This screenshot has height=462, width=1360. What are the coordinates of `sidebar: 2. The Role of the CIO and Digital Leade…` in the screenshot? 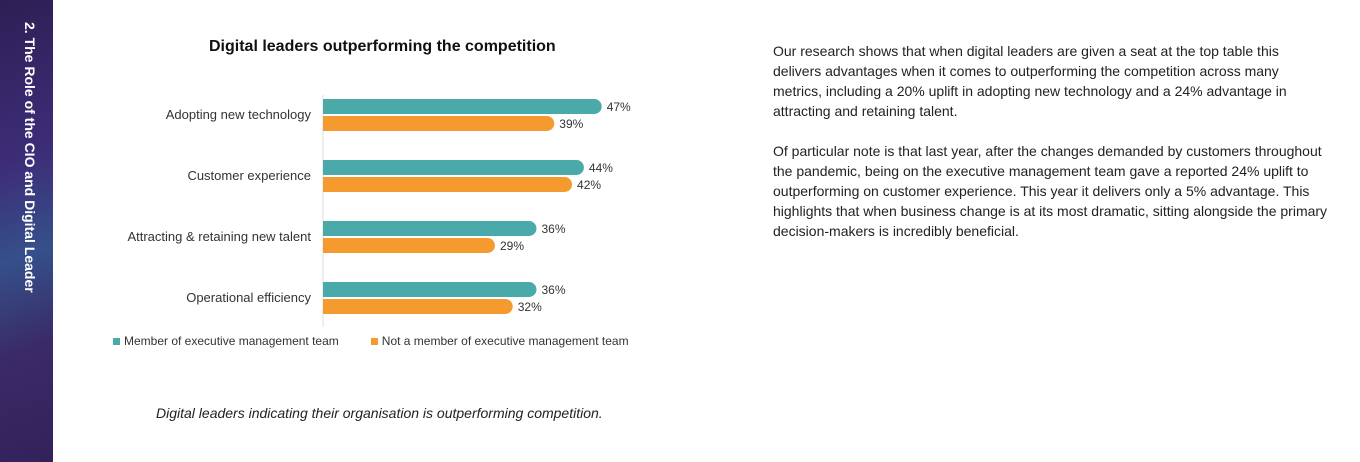 It's located at (26, 231).